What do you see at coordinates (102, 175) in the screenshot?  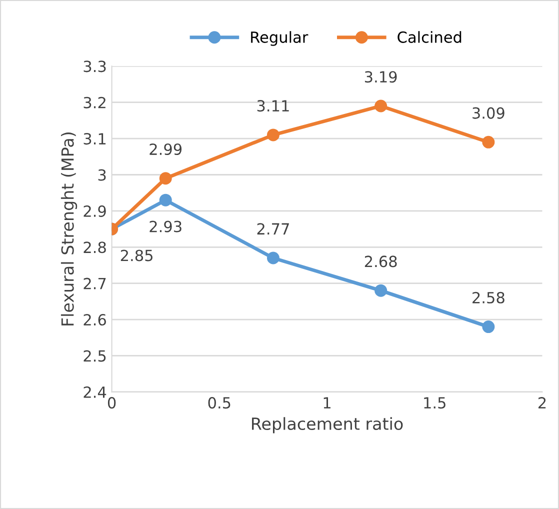 I see `y-tick-label: 3` at bounding box center [102, 175].